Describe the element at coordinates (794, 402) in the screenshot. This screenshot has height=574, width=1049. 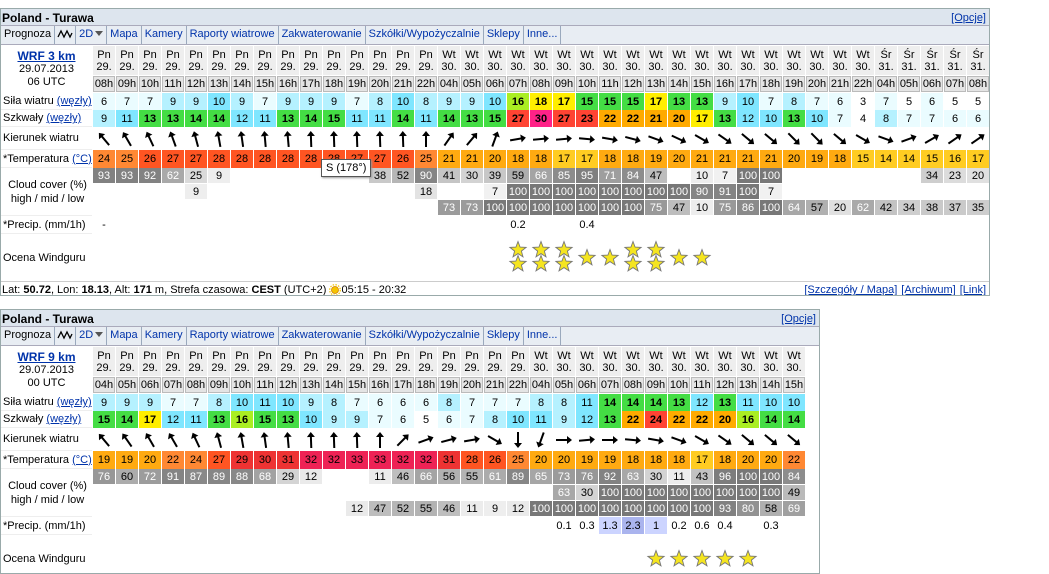
I see `wind-cell: 10` at that location.